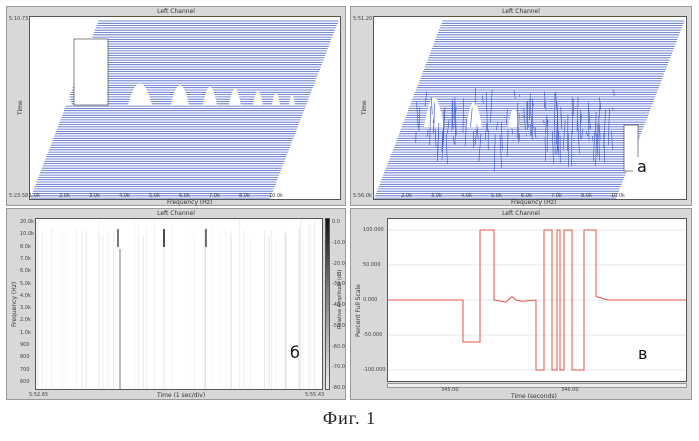 Image resolution: width=699 pixels, height=441 pixels. I want to click on y-tick-label: 2.0k, so click(25, 320).